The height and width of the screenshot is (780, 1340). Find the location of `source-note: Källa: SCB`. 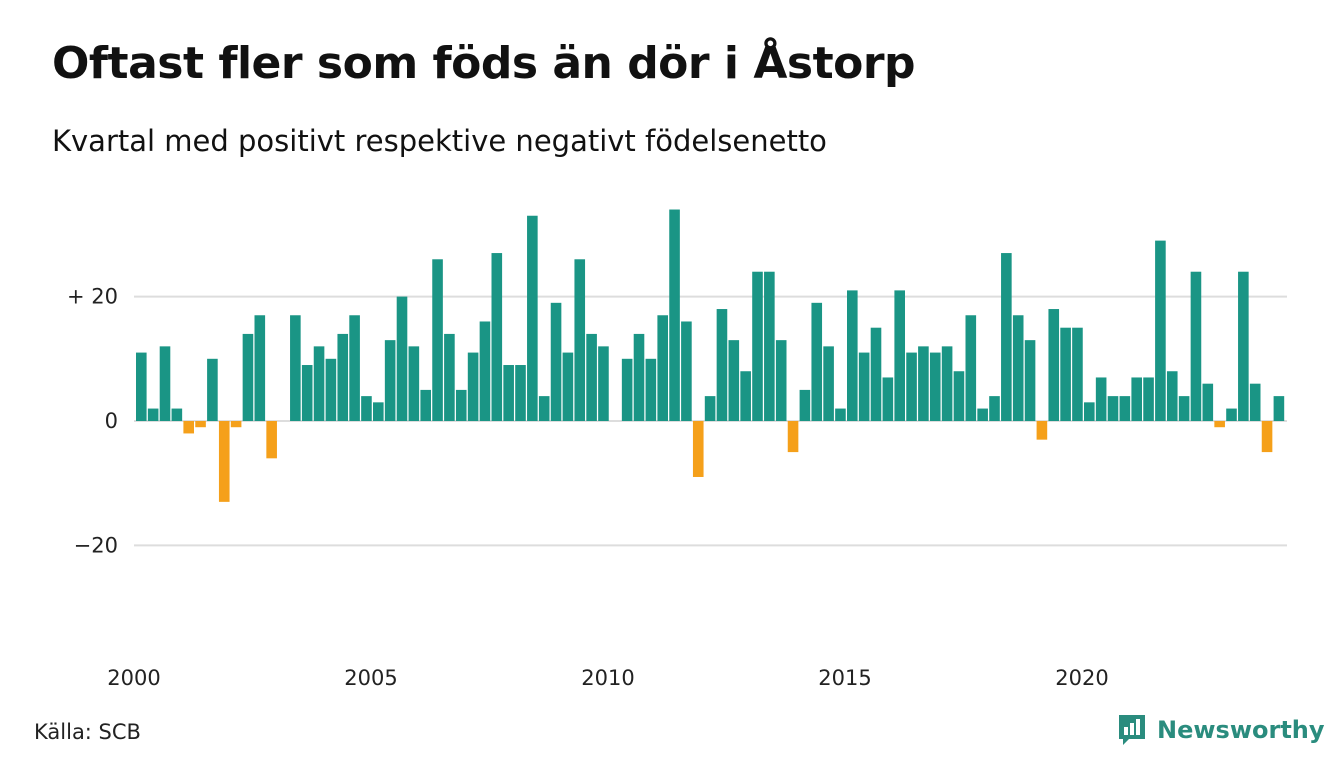

source-note: Källa: SCB is located at coordinates (87, 732).